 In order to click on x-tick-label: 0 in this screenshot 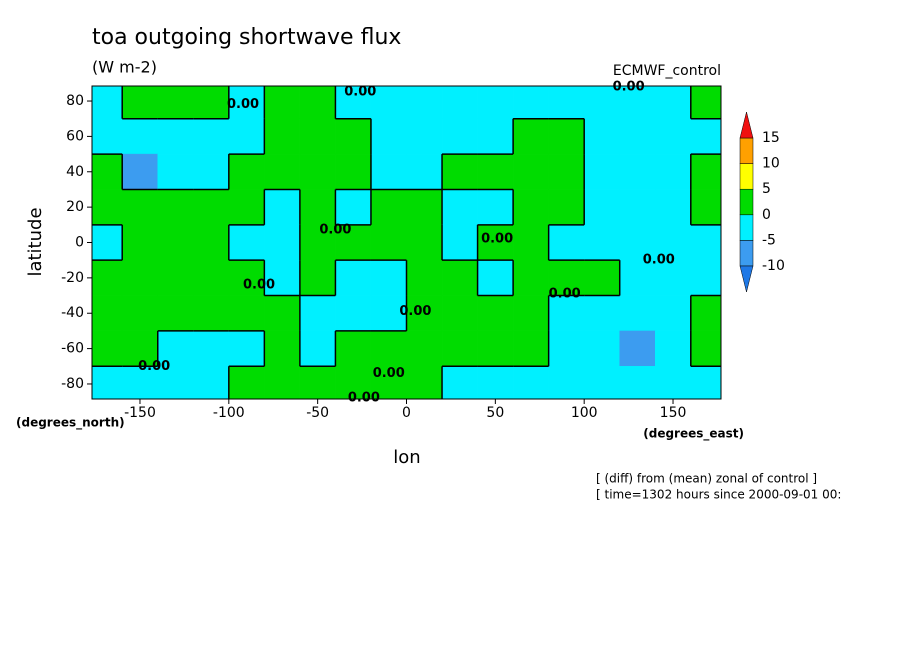, I will do `click(406, 413)`.